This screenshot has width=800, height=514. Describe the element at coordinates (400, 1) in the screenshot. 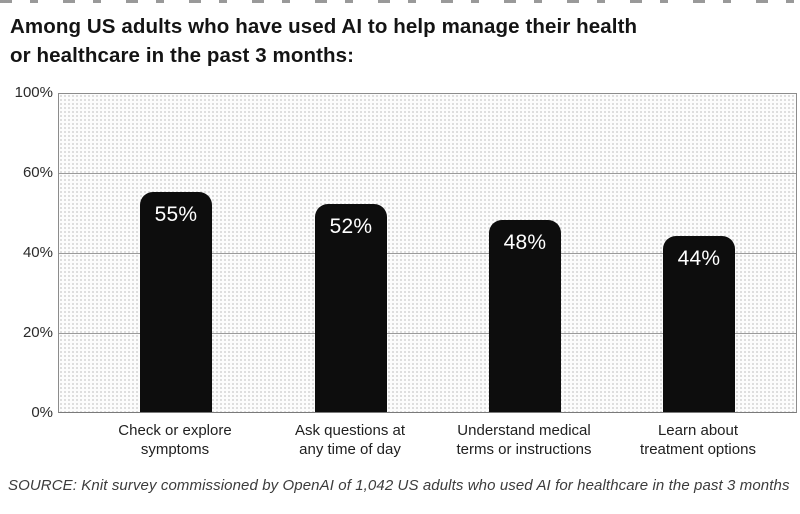

I see `cropped-text-artifact-strip` at that location.